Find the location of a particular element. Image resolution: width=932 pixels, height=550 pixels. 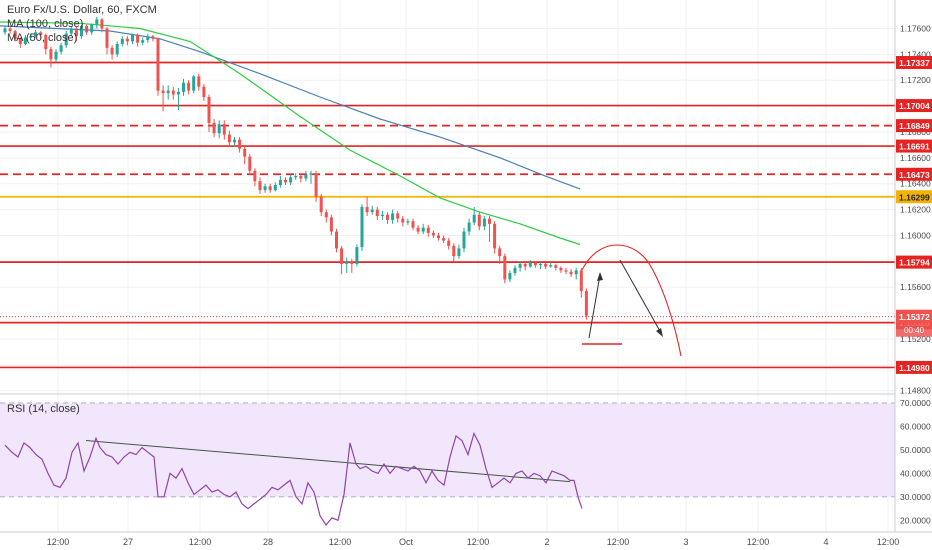

time-tick-label: 4 is located at coordinates (825, 542).